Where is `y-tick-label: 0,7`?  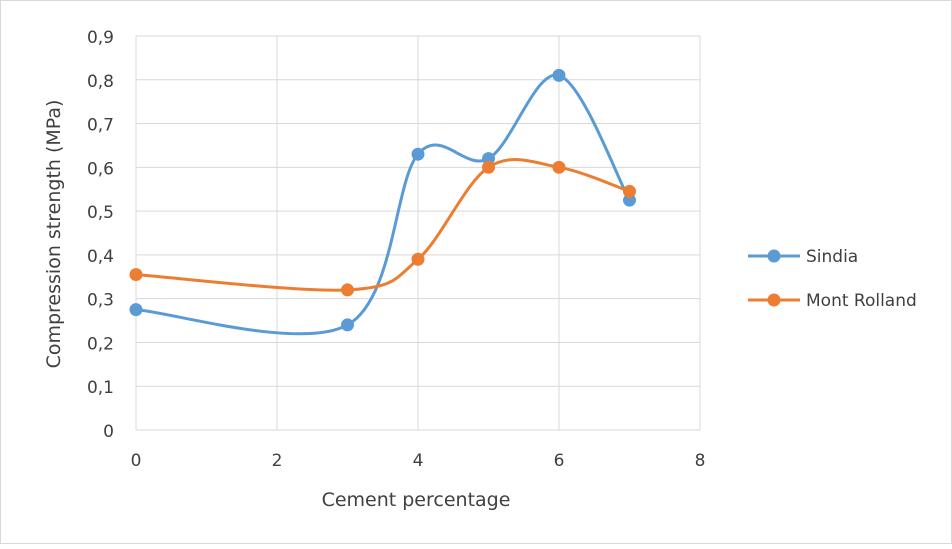
y-tick-label: 0,7 is located at coordinates (100, 126).